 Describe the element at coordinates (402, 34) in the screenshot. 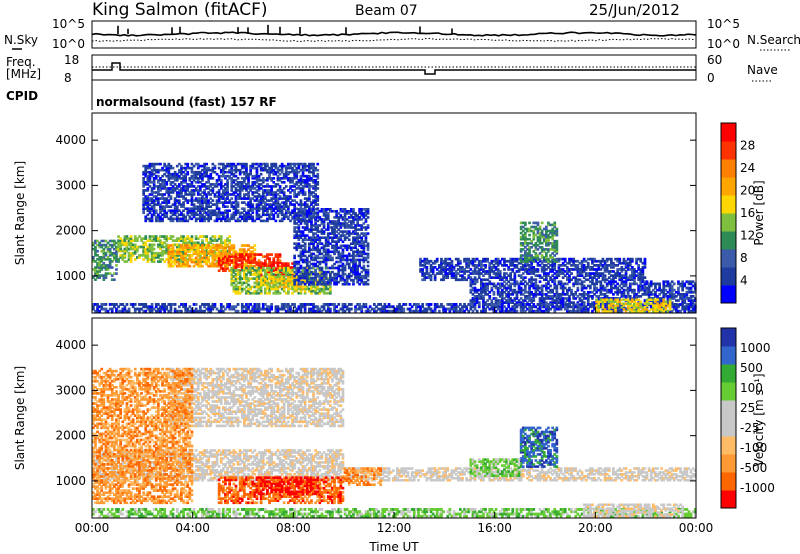

I see `noise-panel: N.Sky 10^5 10^0 10^5 10^0 N.Search` at that location.